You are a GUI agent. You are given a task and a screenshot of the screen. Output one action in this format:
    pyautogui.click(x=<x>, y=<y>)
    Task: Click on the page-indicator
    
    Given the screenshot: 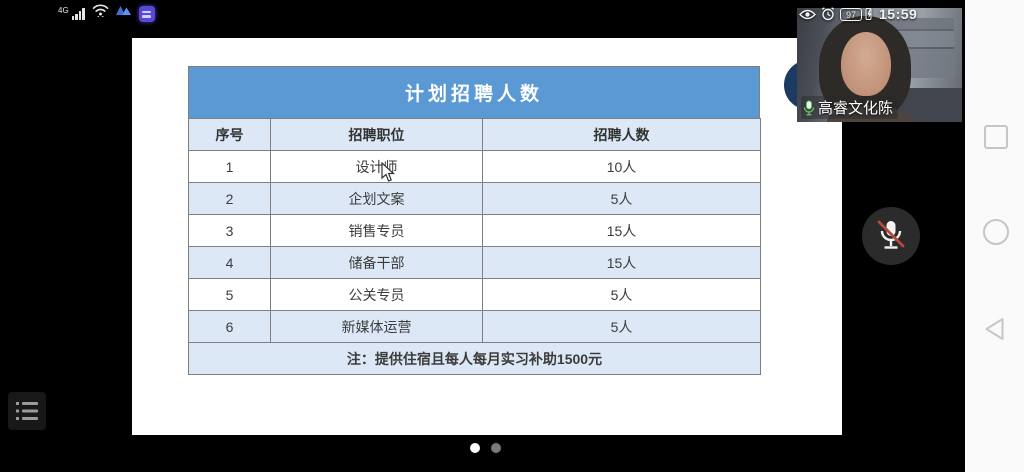 What is the action you would take?
    pyautogui.click(x=485, y=448)
    